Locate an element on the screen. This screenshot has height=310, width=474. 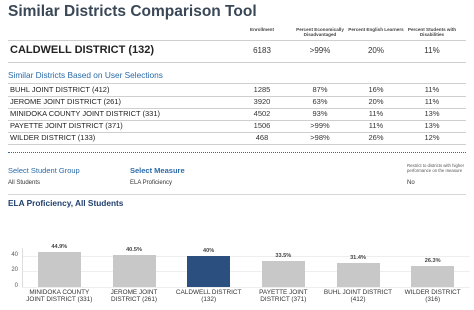
district-value: 26% is located at coordinates (376, 137).